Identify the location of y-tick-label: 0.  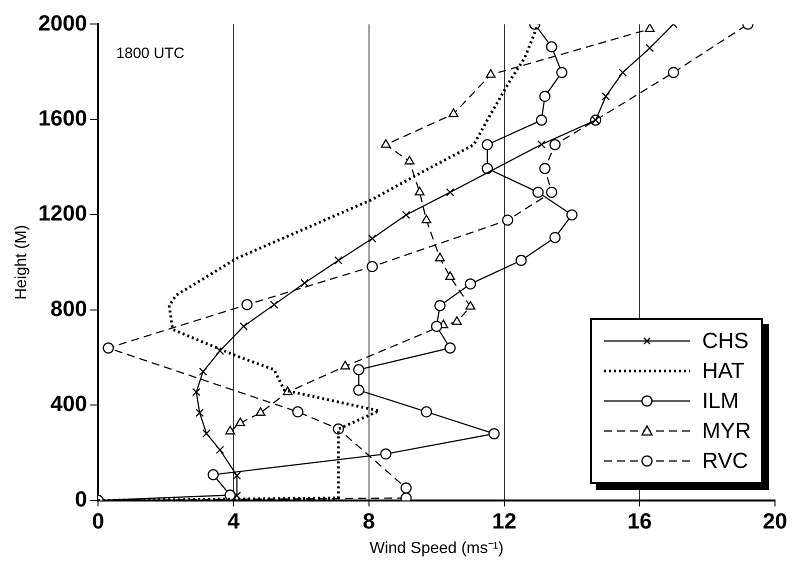
(81, 499).